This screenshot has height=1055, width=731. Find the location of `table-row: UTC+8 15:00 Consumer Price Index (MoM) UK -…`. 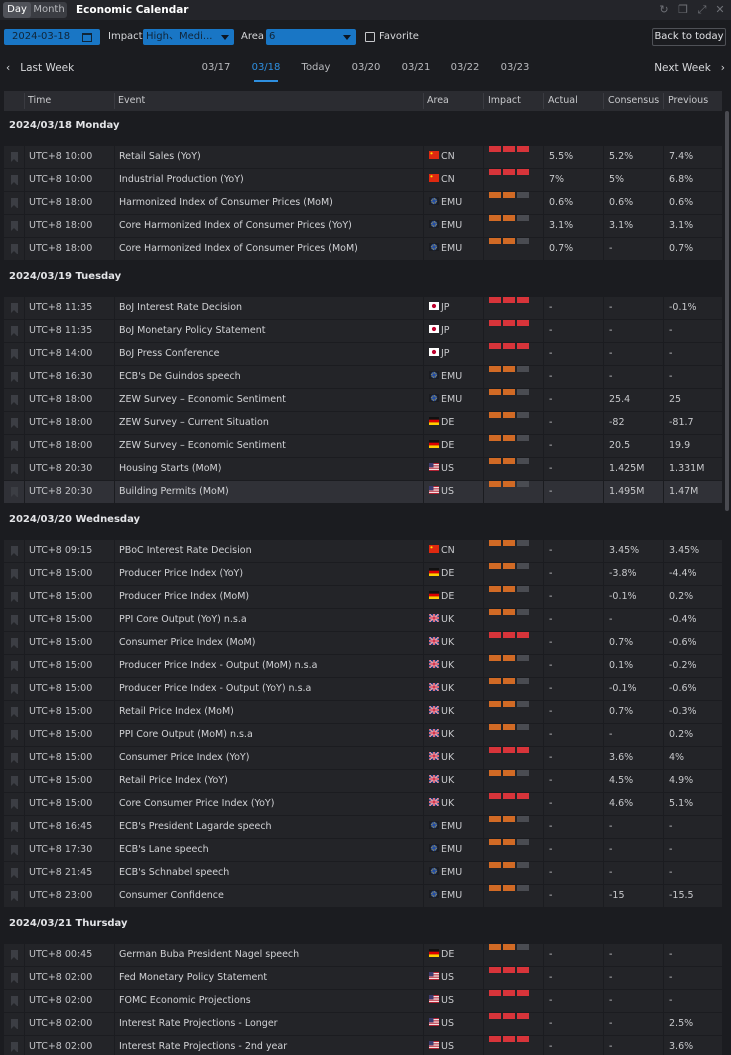

table-row: UTC+8 15:00 Consumer Price Index (MoM) UK -… is located at coordinates (363, 643).